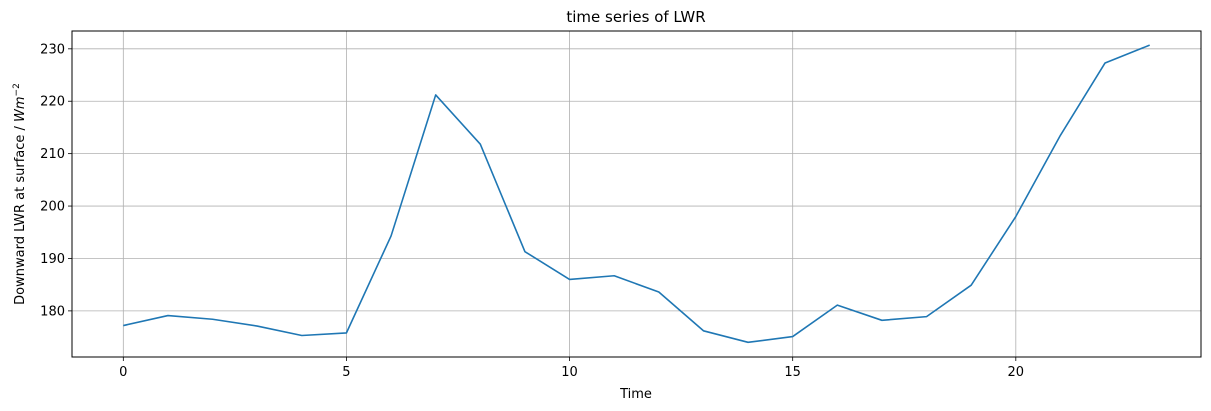  Describe the element at coordinates (52, 311) in the screenshot. I see `y-tick-label: 180` at that location.